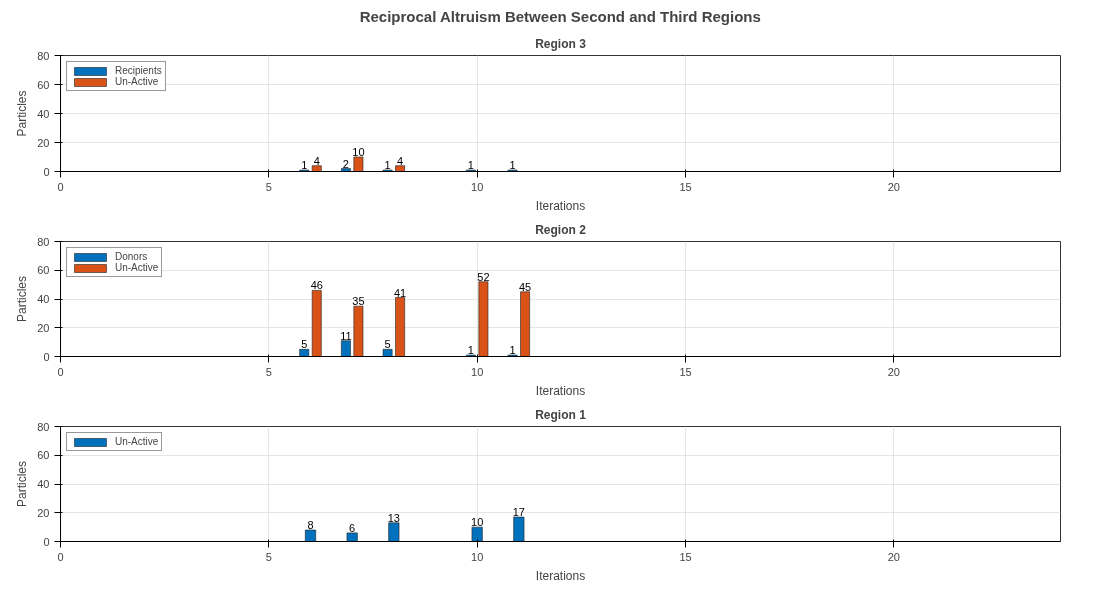 The image size is (1104, 608). I want to click on legend-label: Donors, so click(131, 256).